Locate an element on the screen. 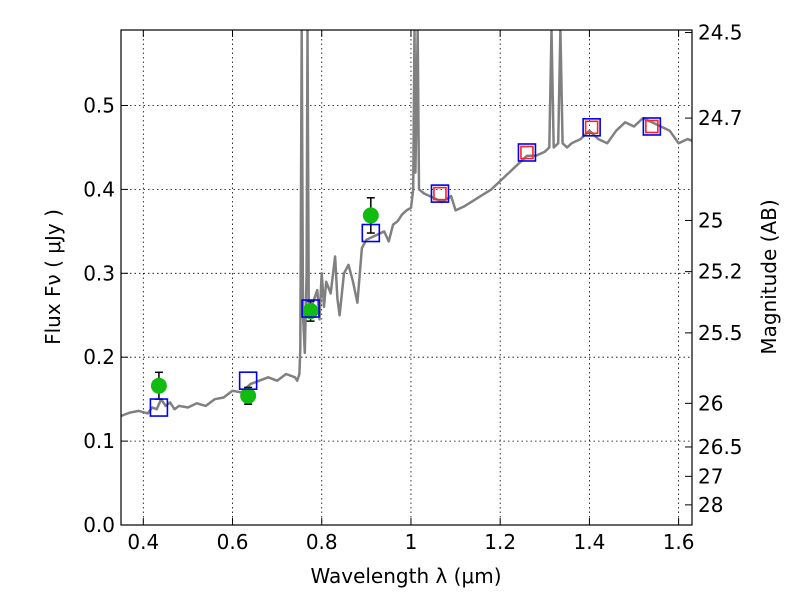 The image size is (800, 600). x-tick-label: 1.2 is located at coordinates (500, 542).